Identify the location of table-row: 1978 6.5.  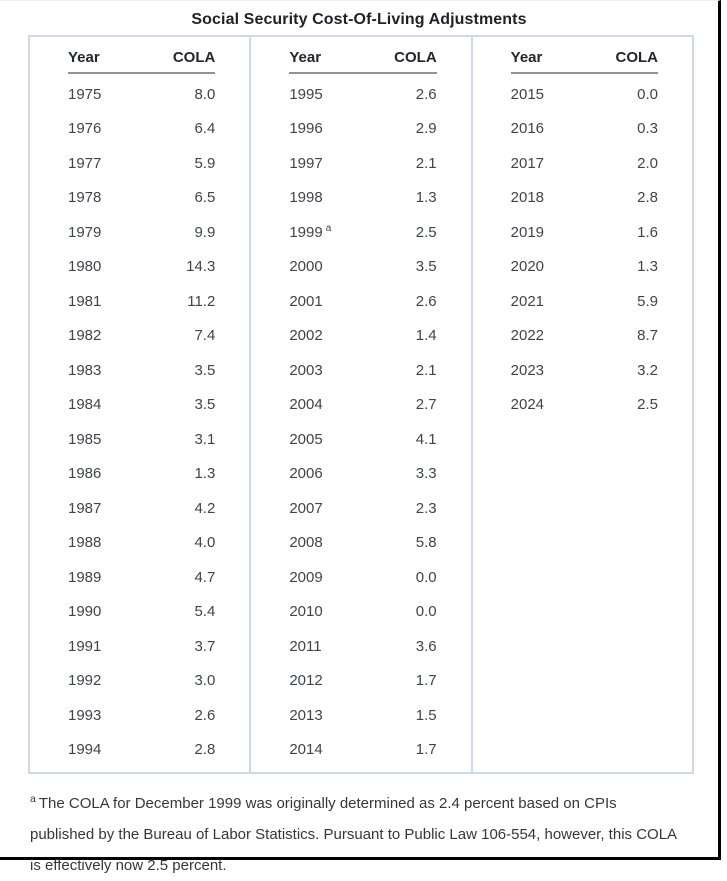
(141, 198).